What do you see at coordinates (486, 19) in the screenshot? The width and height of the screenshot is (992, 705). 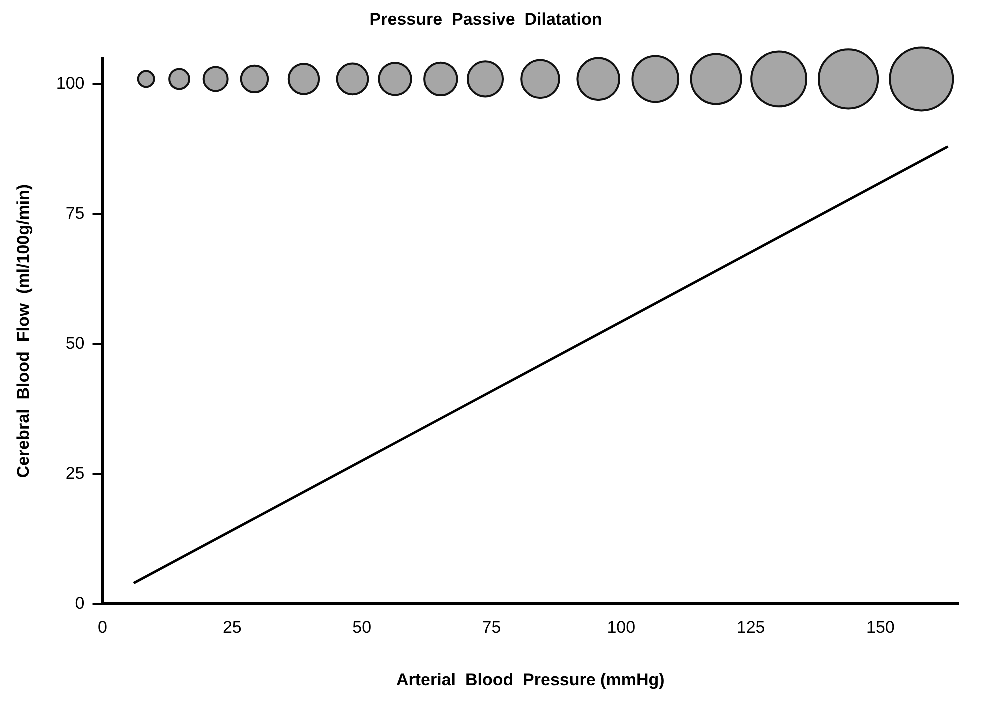 I see `chart-title: Pressure Passive Dilatation` at bounding box center [486, 19].